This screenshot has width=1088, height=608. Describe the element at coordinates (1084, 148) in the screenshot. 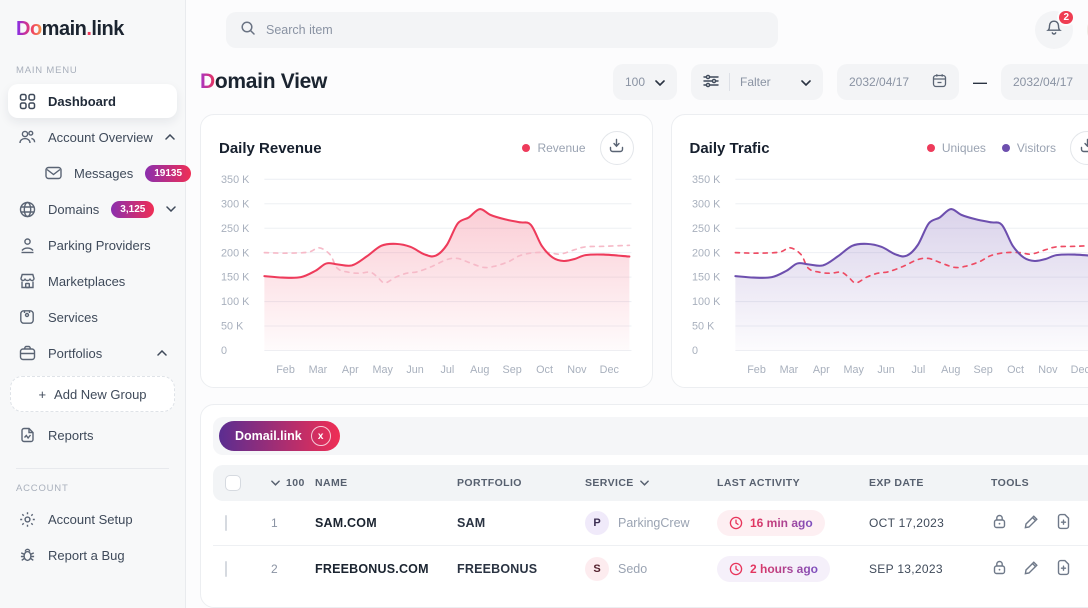

I see `download-icon` at that location.